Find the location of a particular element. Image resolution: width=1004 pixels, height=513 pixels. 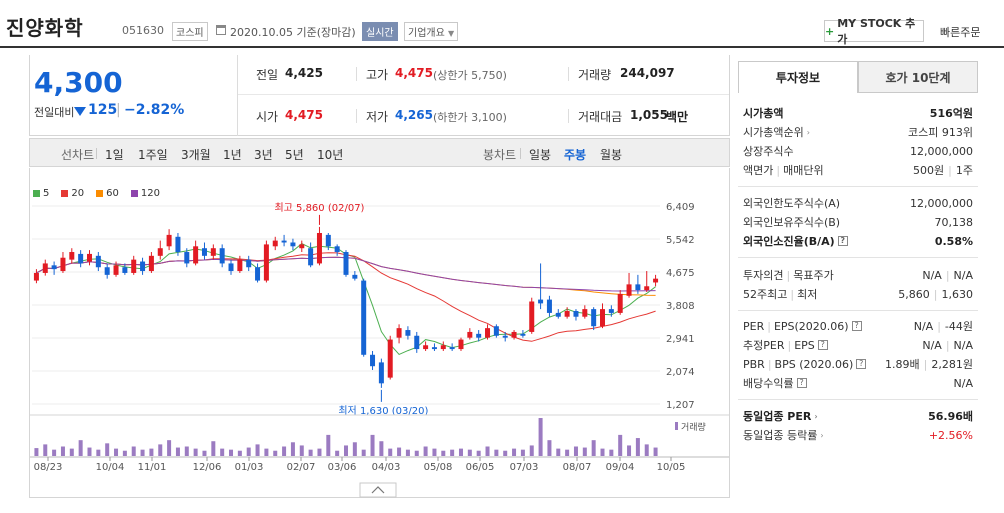

open-value: 4,475 is located at coordinates (304, 115).